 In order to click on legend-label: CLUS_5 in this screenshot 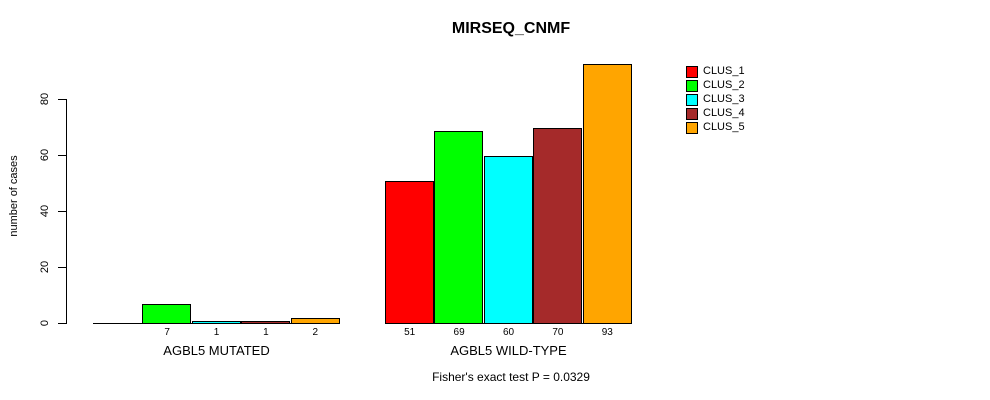, I will do `click(724, 127)`.